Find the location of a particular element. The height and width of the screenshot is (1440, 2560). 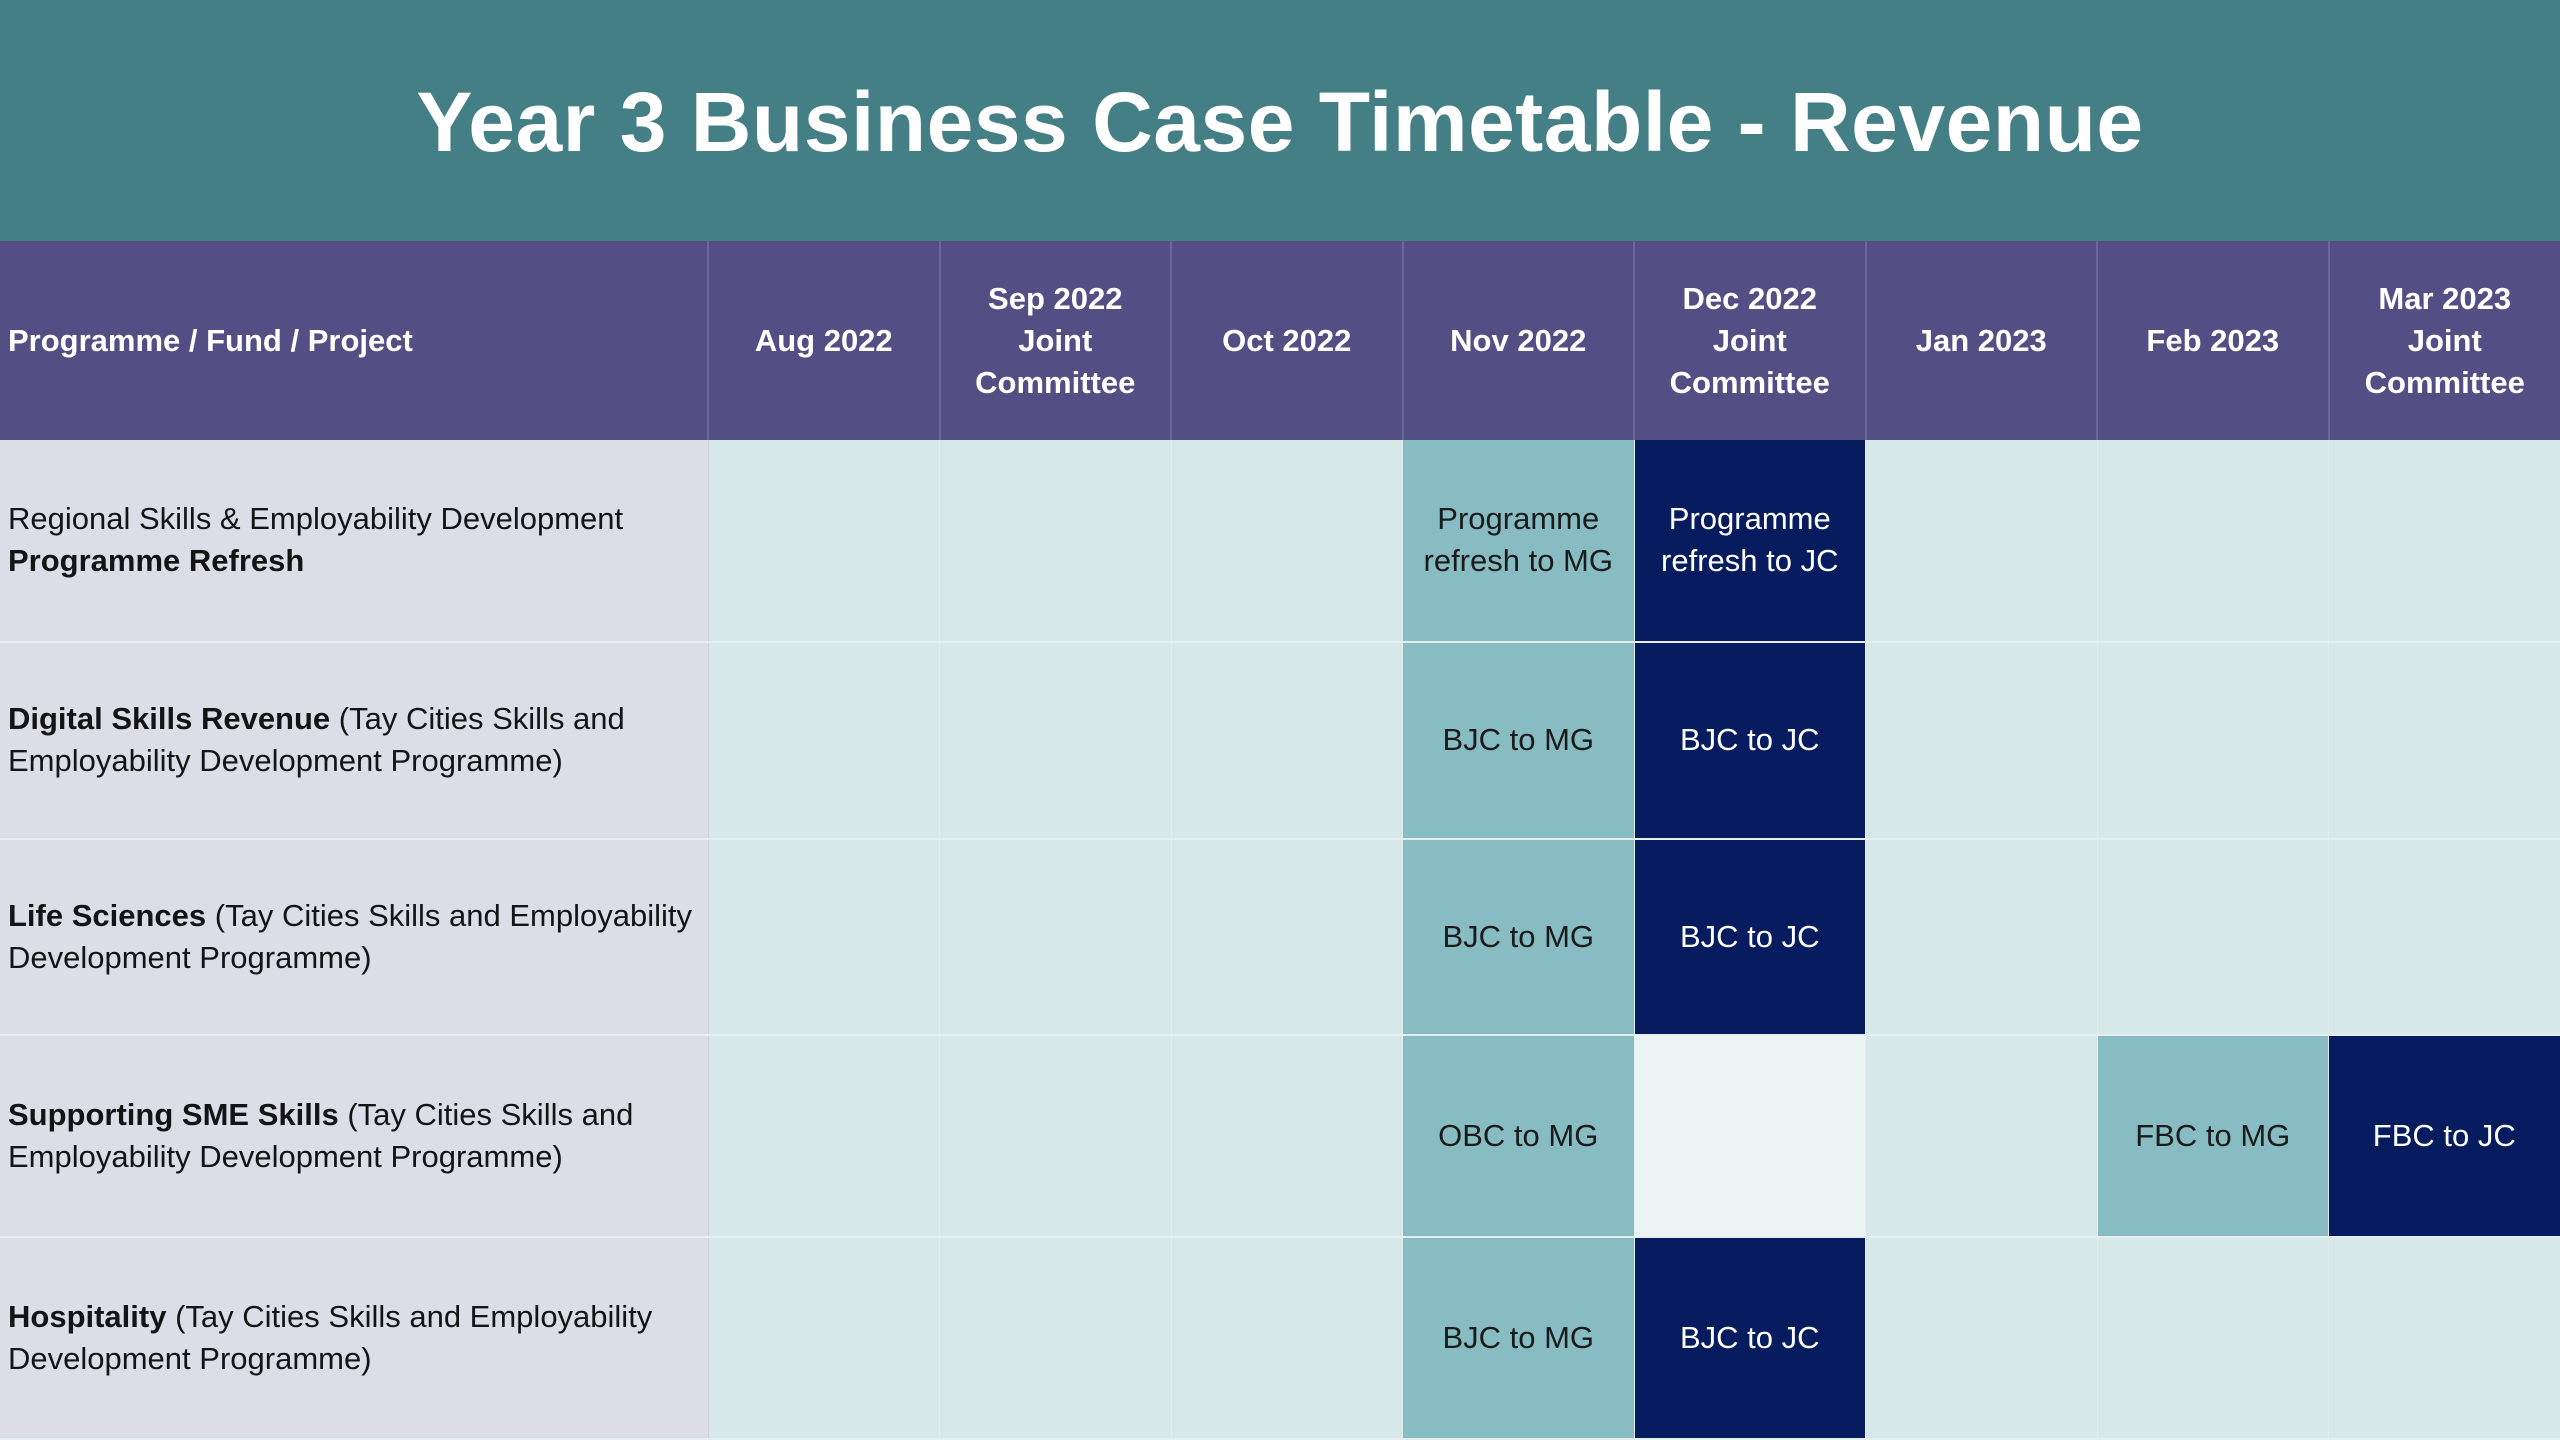

programme-name: Supporting SME Skills is located at coordinates (173, 1115).